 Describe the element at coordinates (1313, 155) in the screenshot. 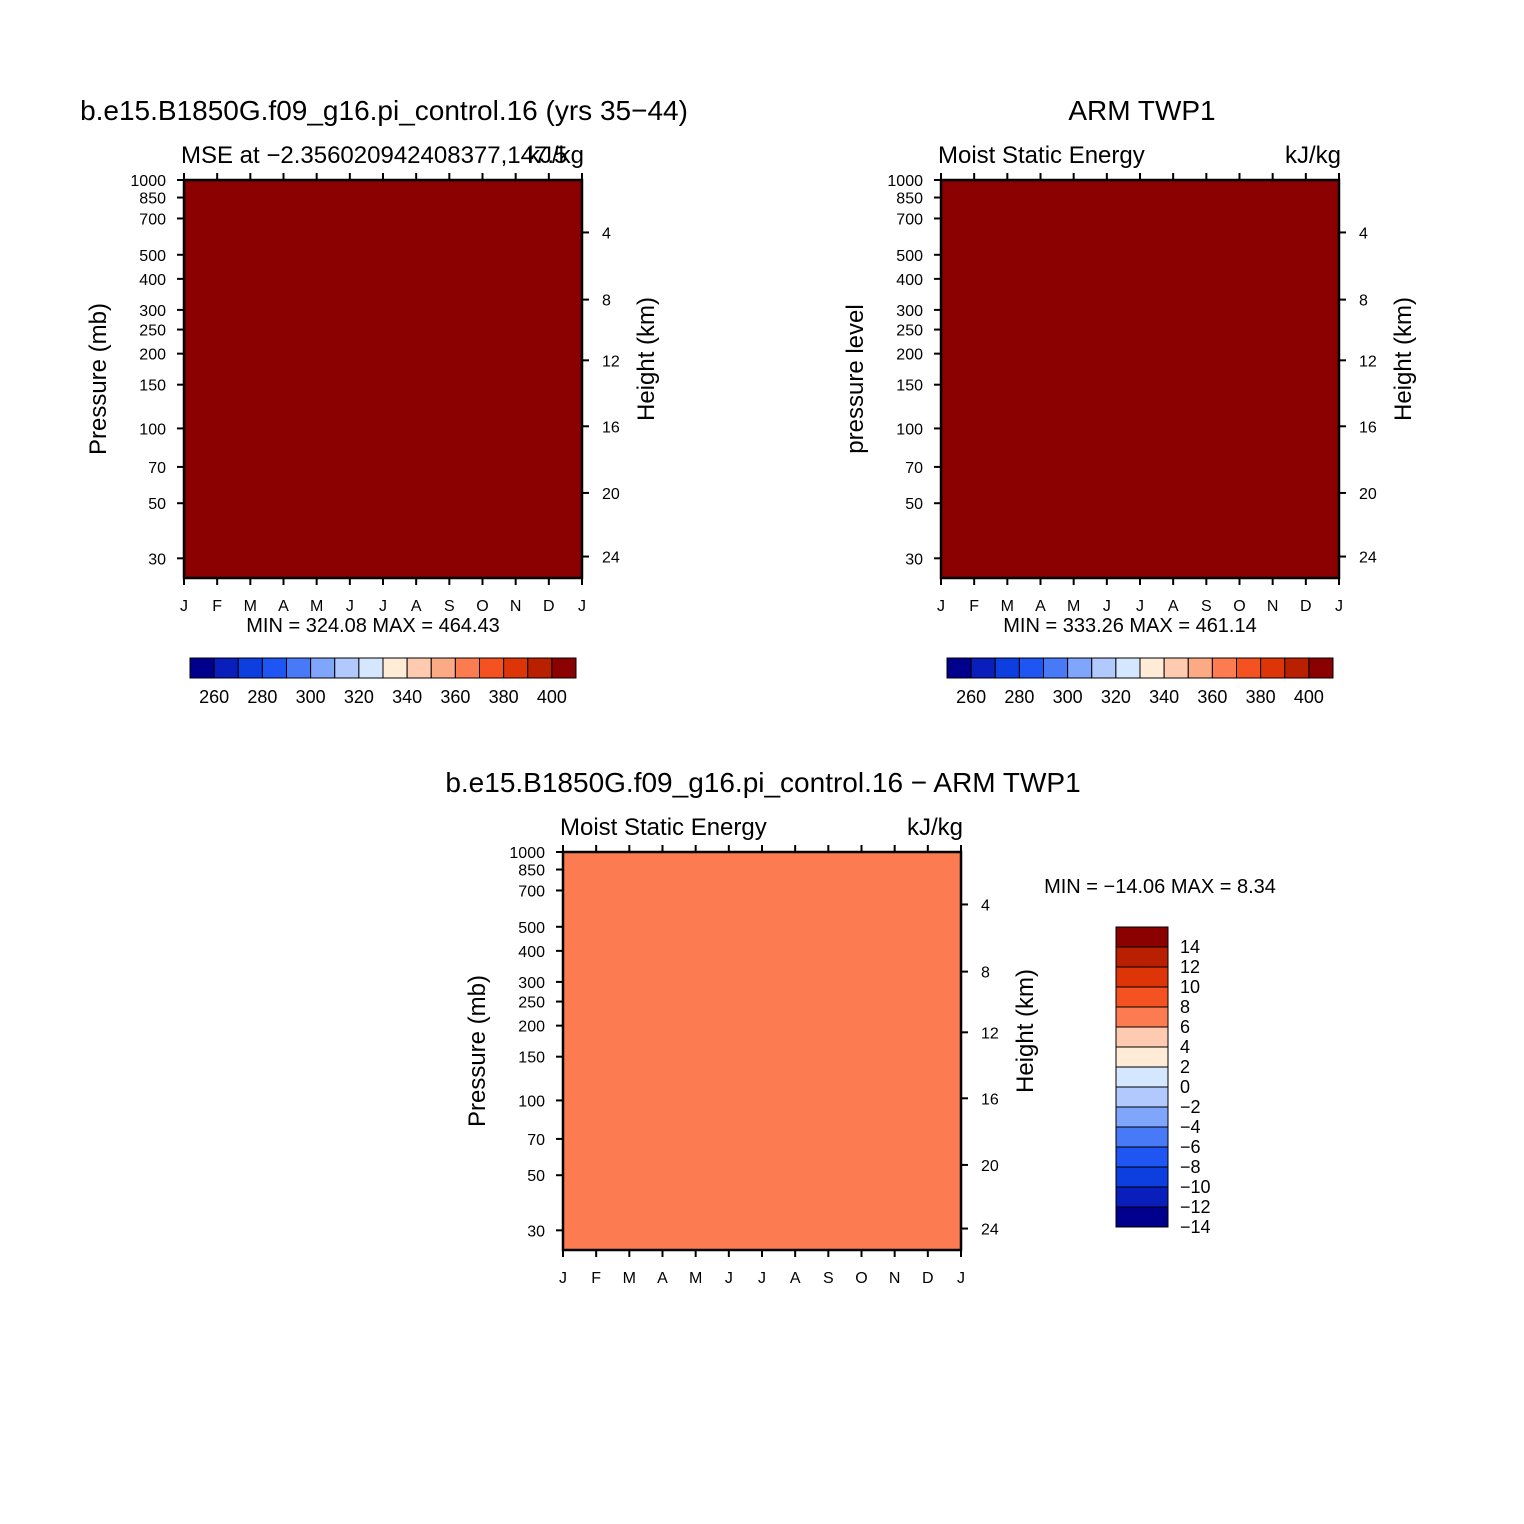

I see `chart-units: kJ/kg` at that location.